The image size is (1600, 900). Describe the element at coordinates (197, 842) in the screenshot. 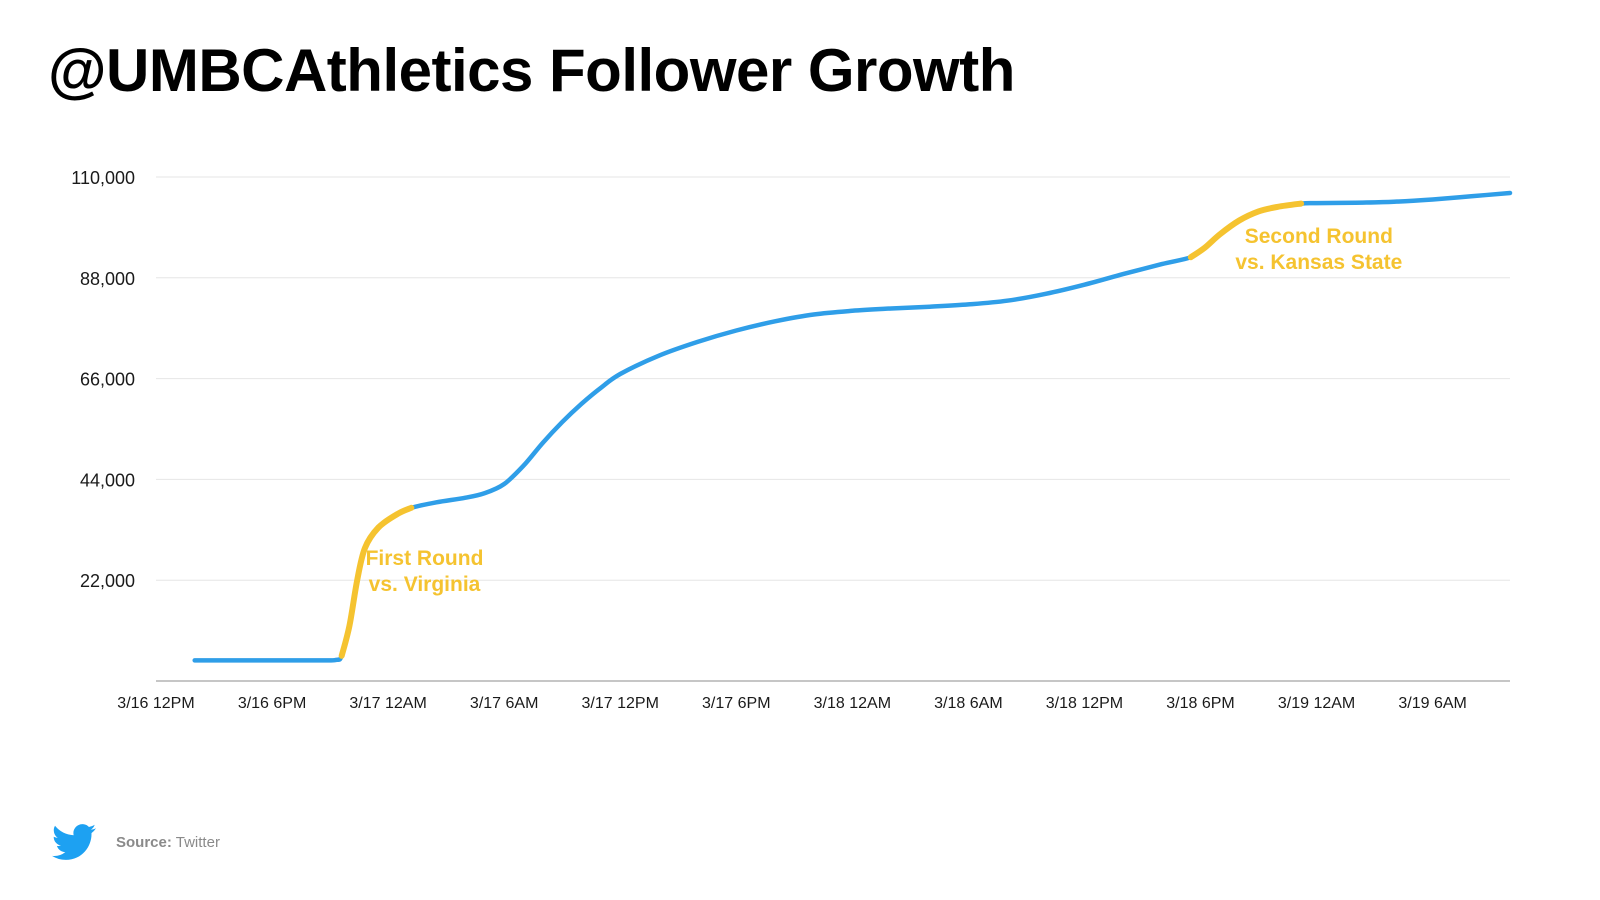

I see `source-value: Twitter` at that location.